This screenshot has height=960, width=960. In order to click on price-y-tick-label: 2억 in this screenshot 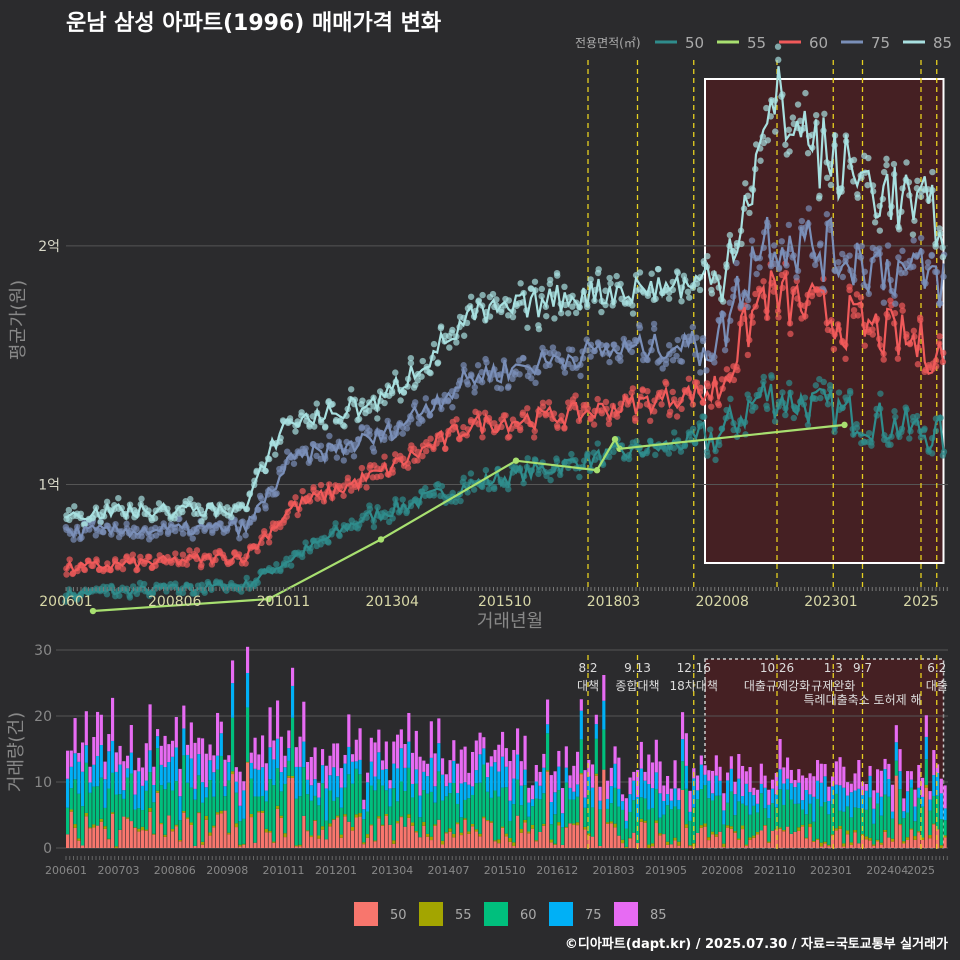, I will do `click(49, 247)`.